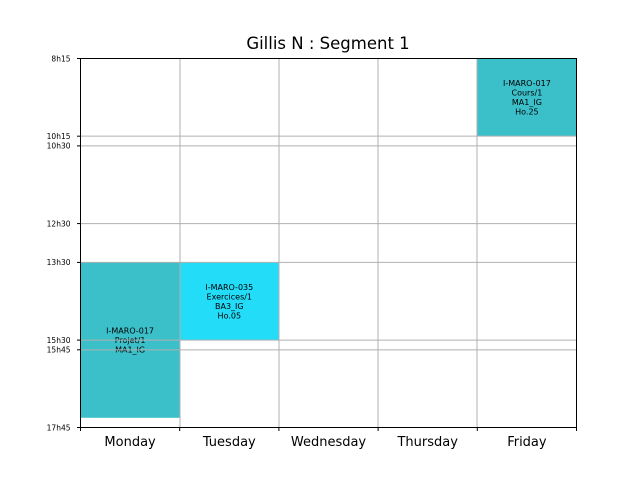 Image resolution: width=640 pixels, height=480 pixels. I want to click on event-label-line: Ho.25, so click(527, 112).